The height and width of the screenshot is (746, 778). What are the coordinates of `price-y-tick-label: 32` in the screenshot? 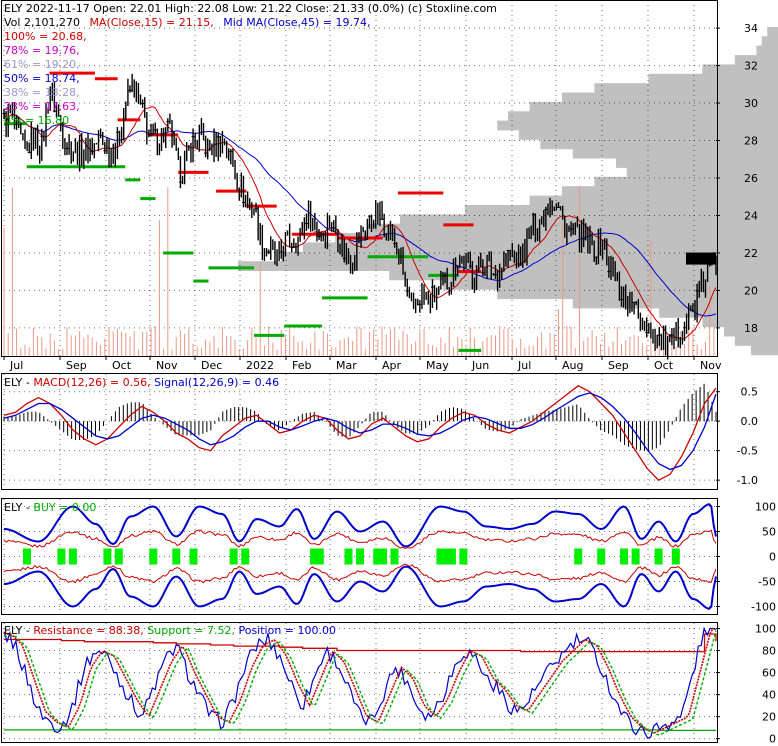 It's located at (751, 66).